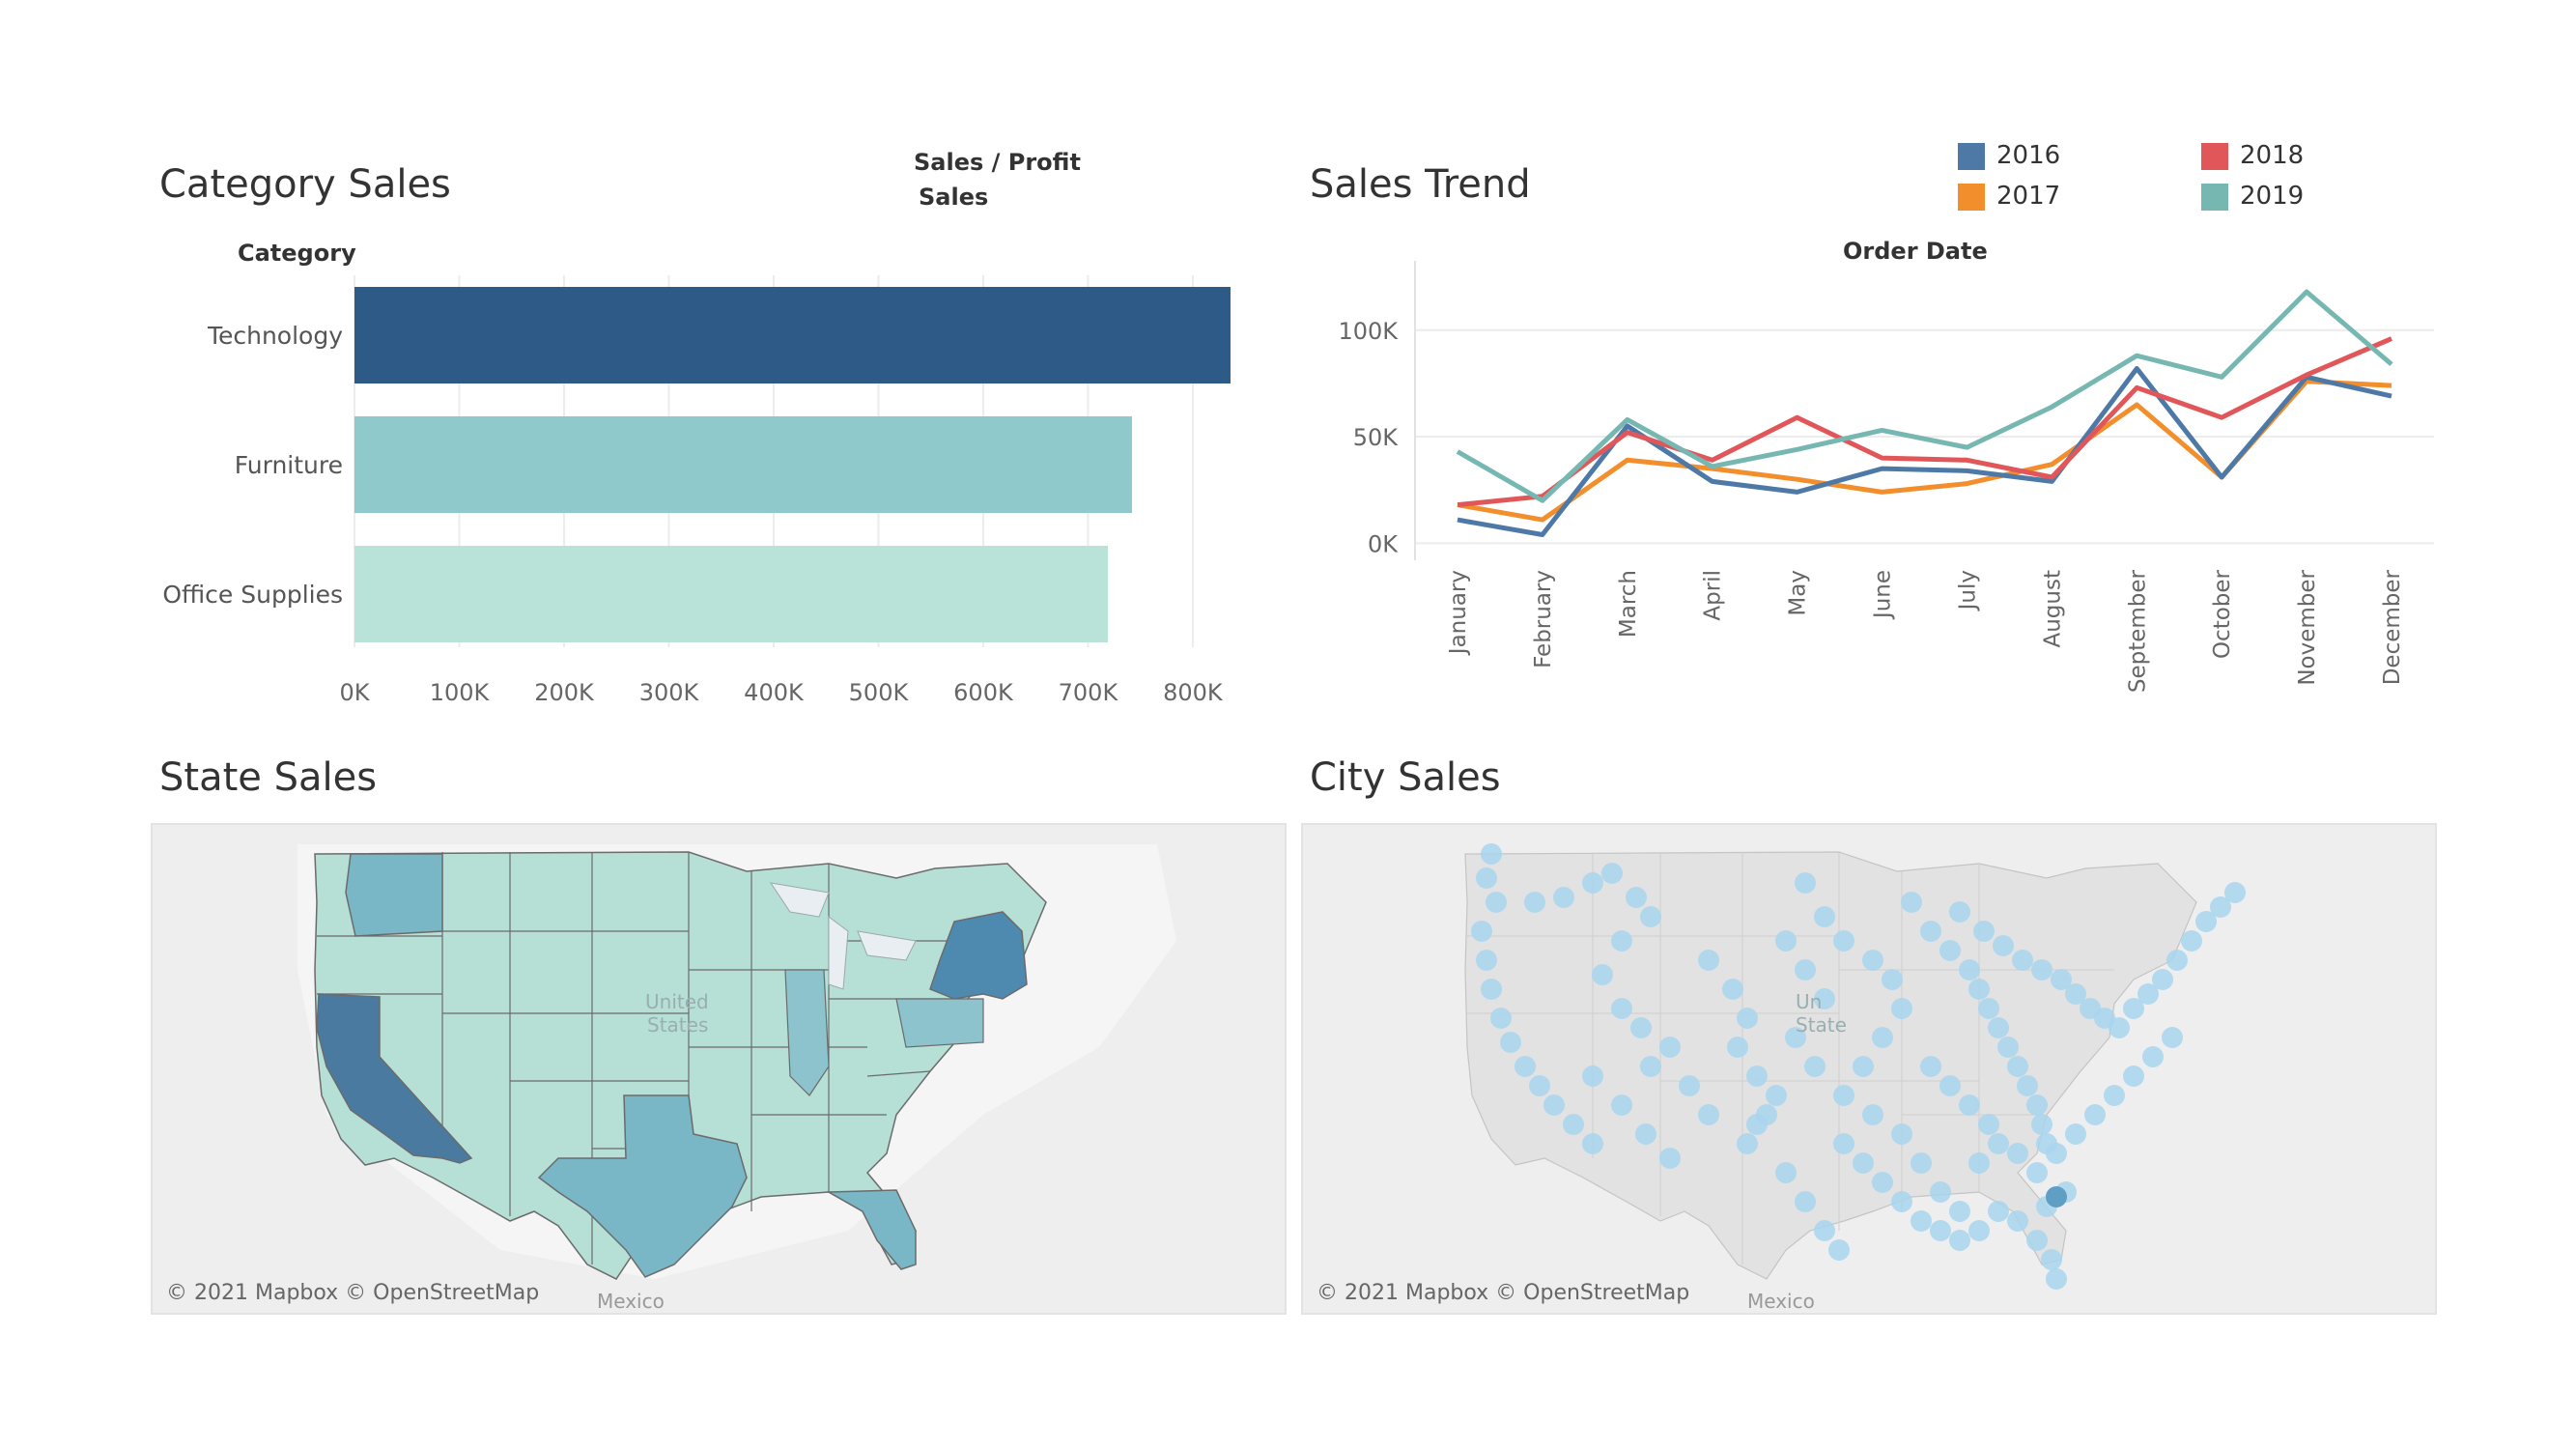 The height and width of the screenshot is (1449, 2576). Describe the element at coordinates (1971, 197) in the screenshot. I see `legend-swatch-2017` at that location.